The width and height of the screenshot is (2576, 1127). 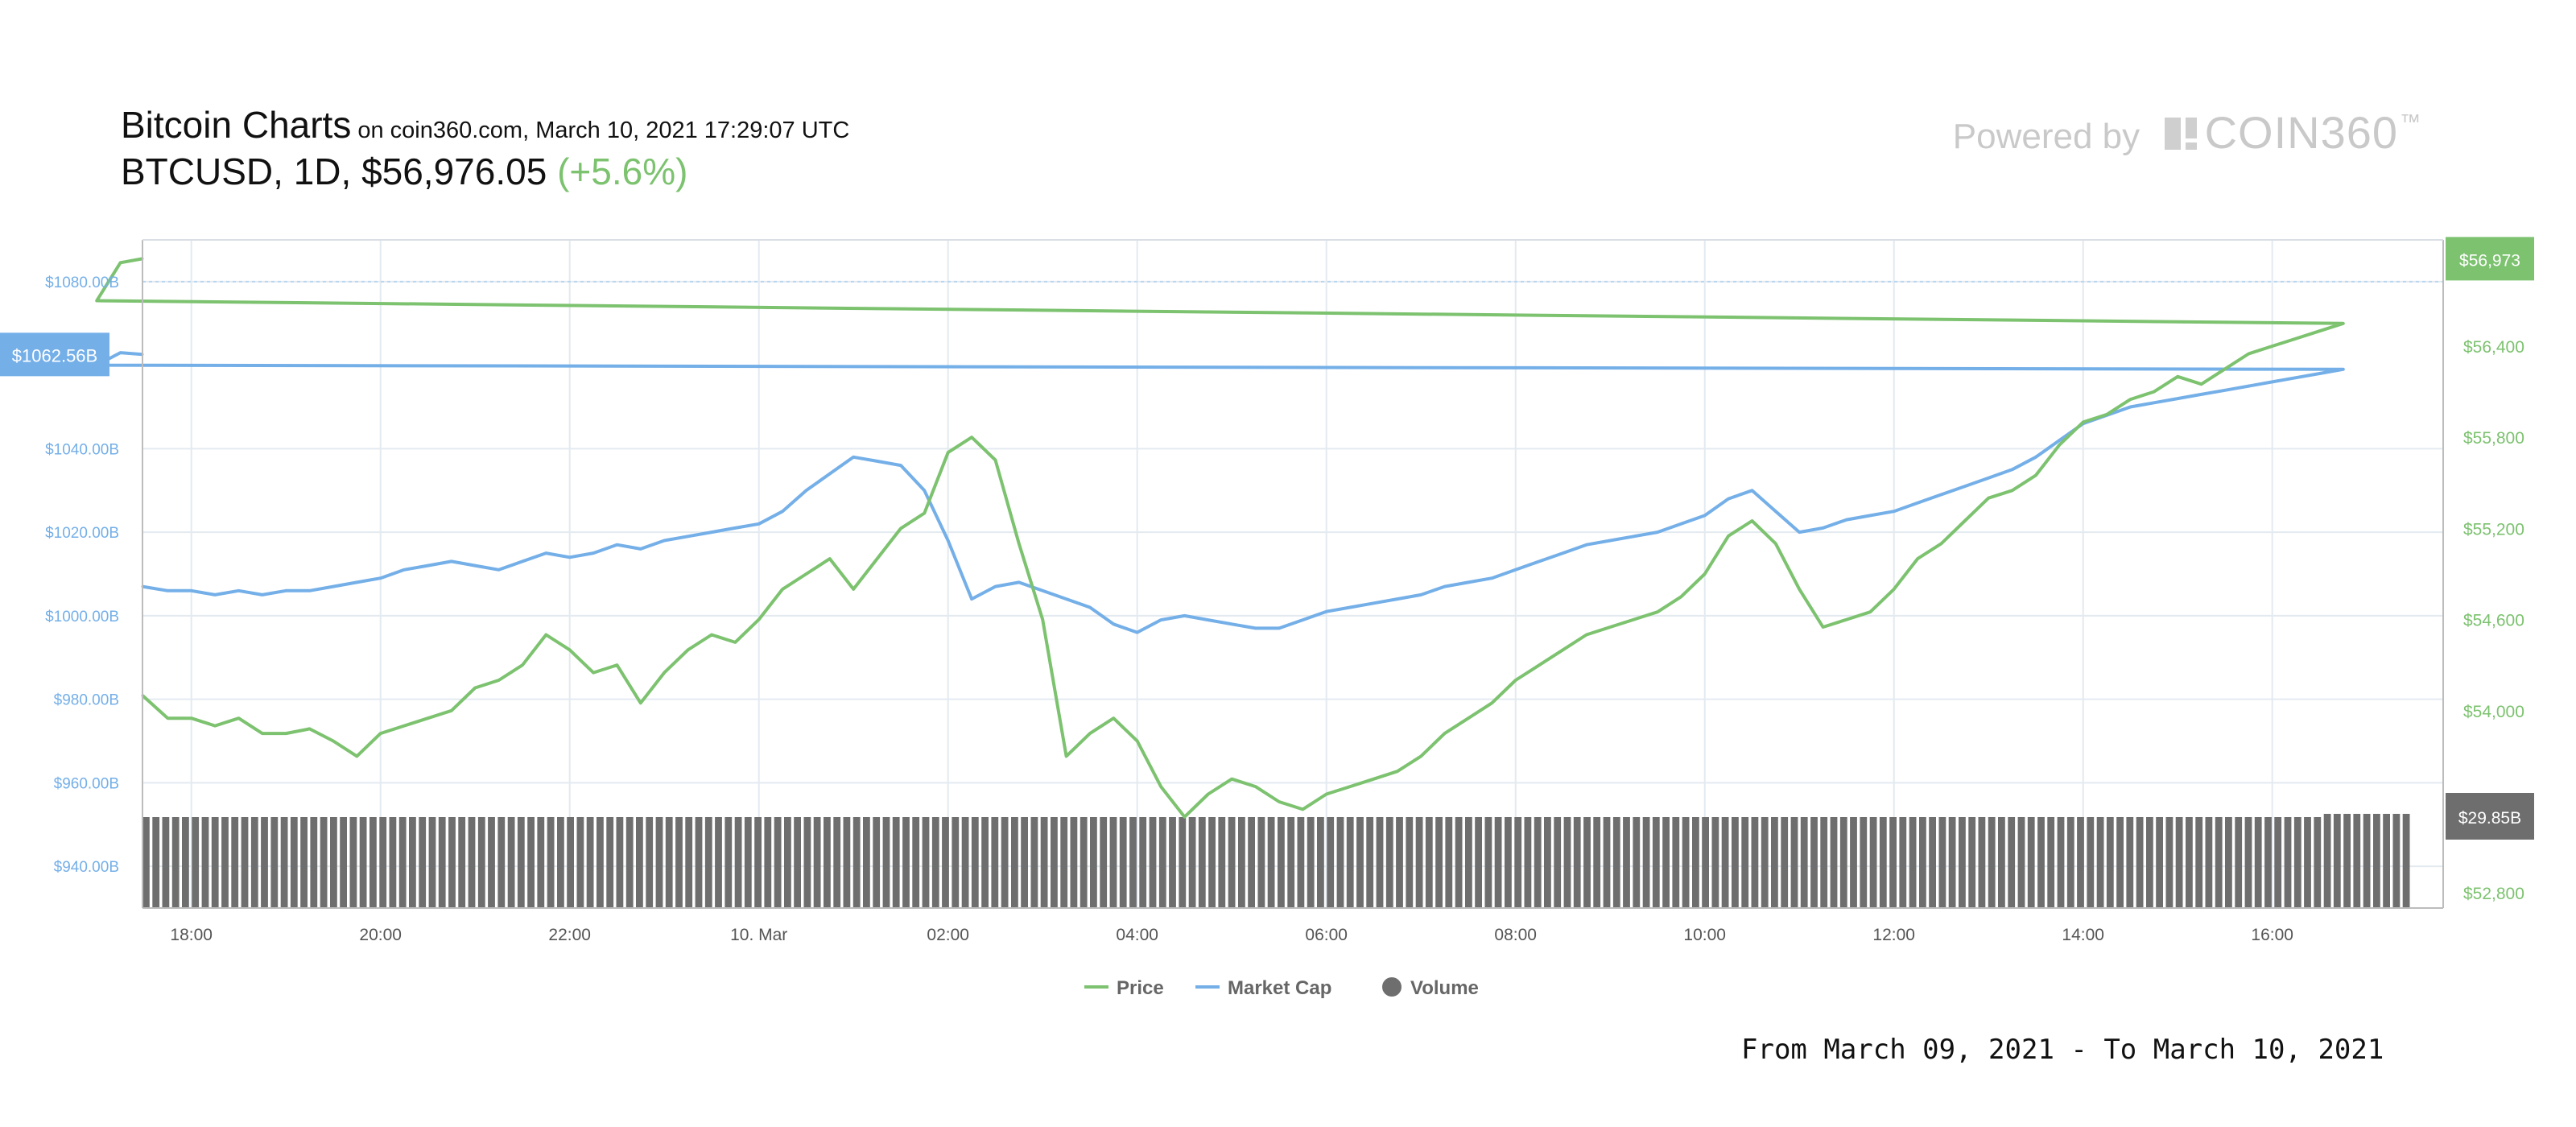 What do you see at coordinates (1281, 988) in the screenshot?
I see `legend: Price Market Cap Volume` at bounding box center [1281, 988].